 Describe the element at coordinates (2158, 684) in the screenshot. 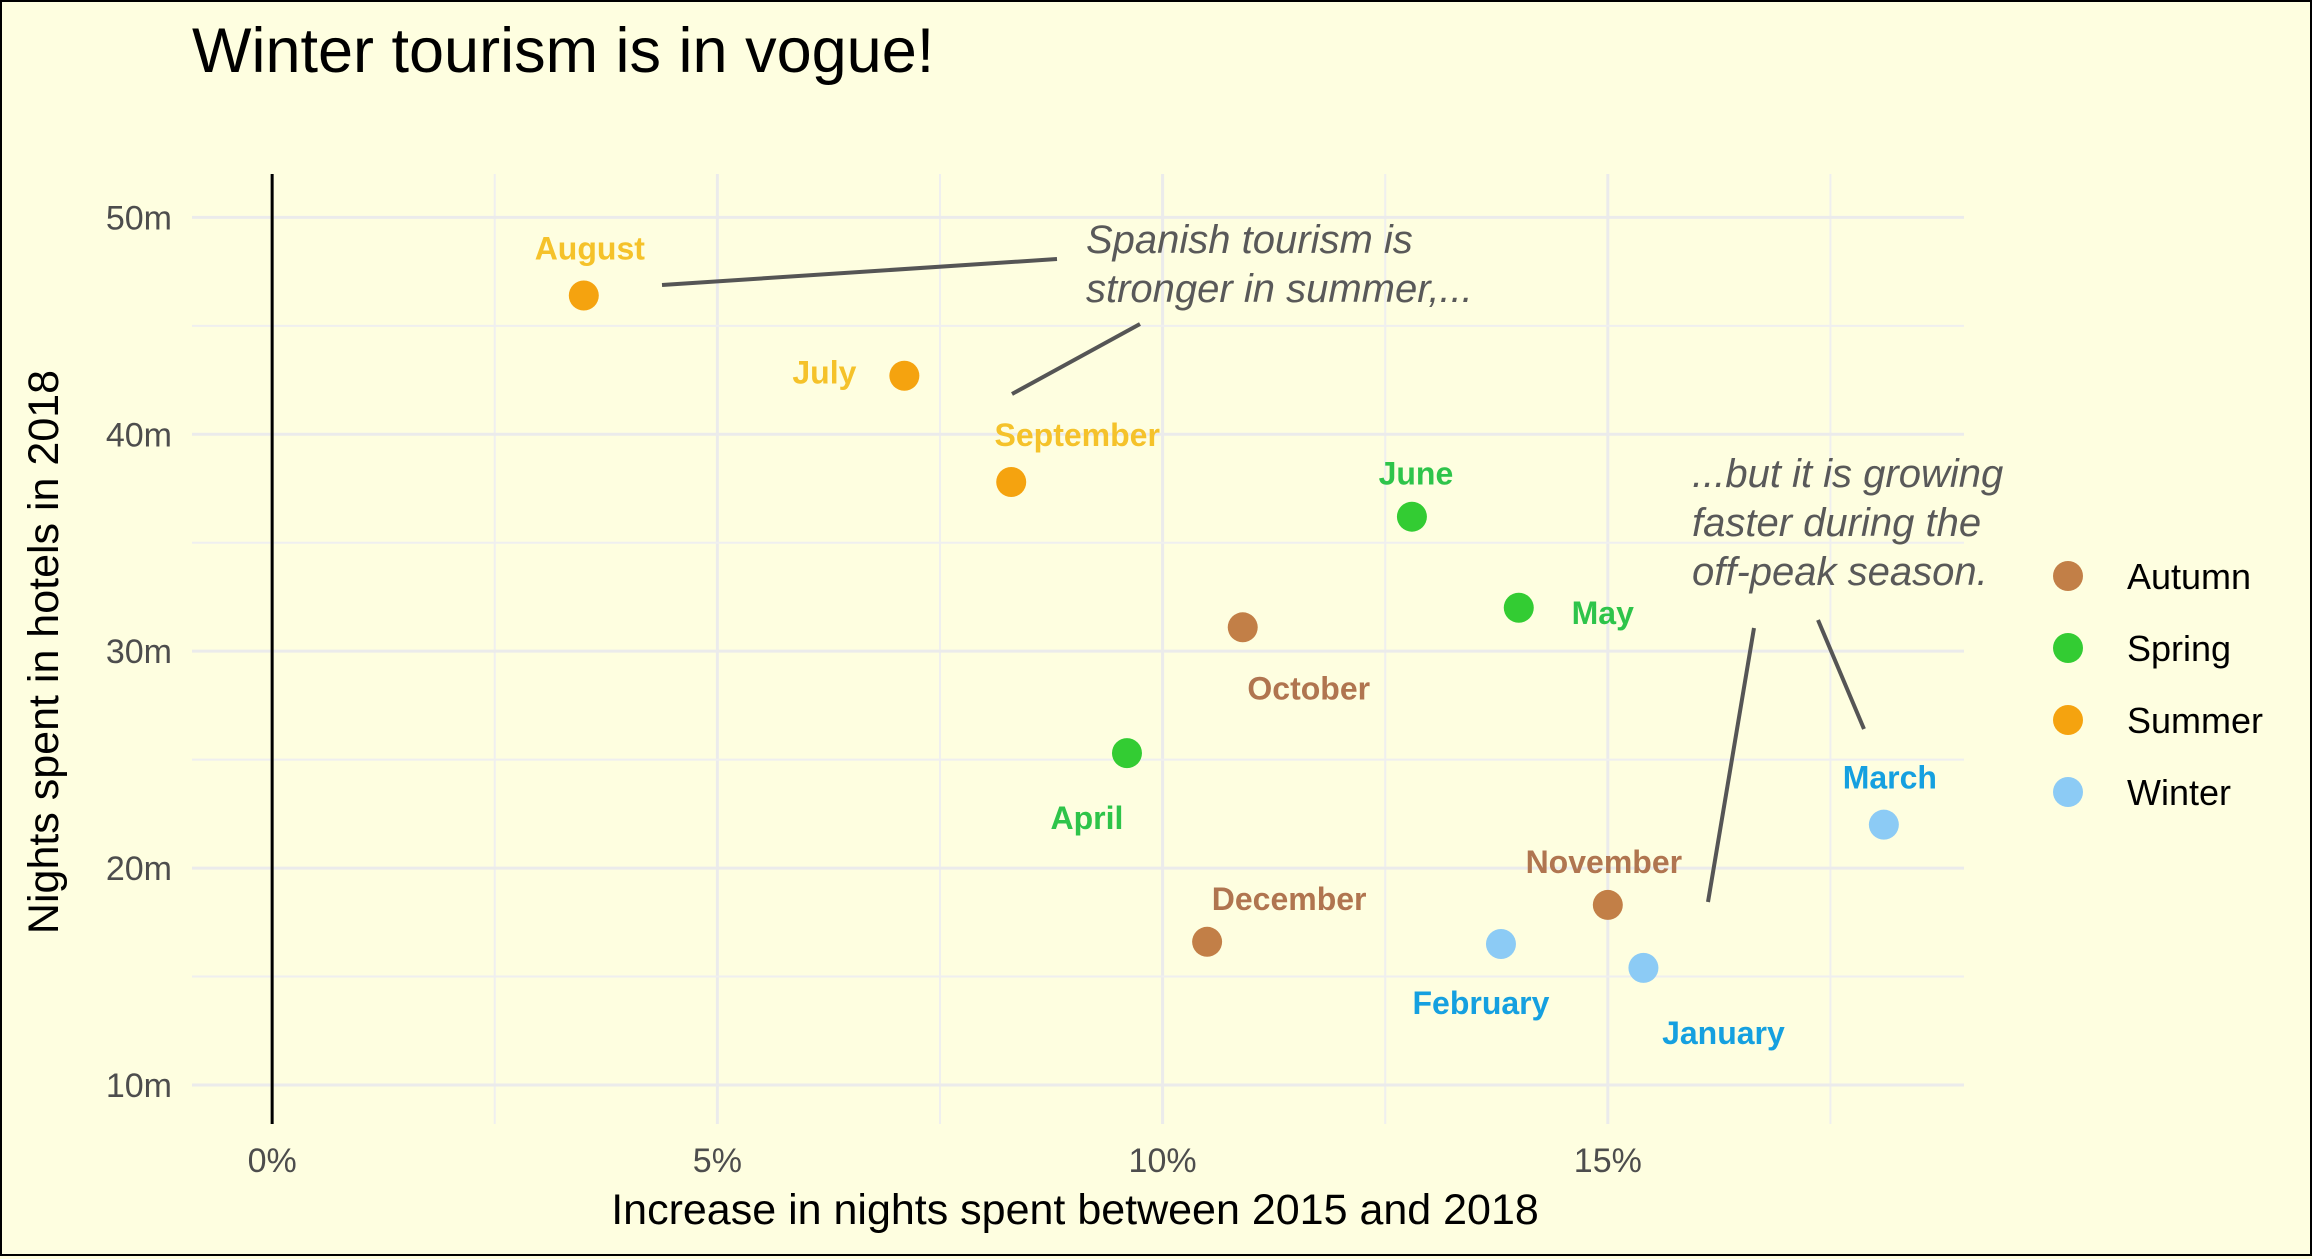

I see `legend: Autumn Spring Summer Winter` at that location.